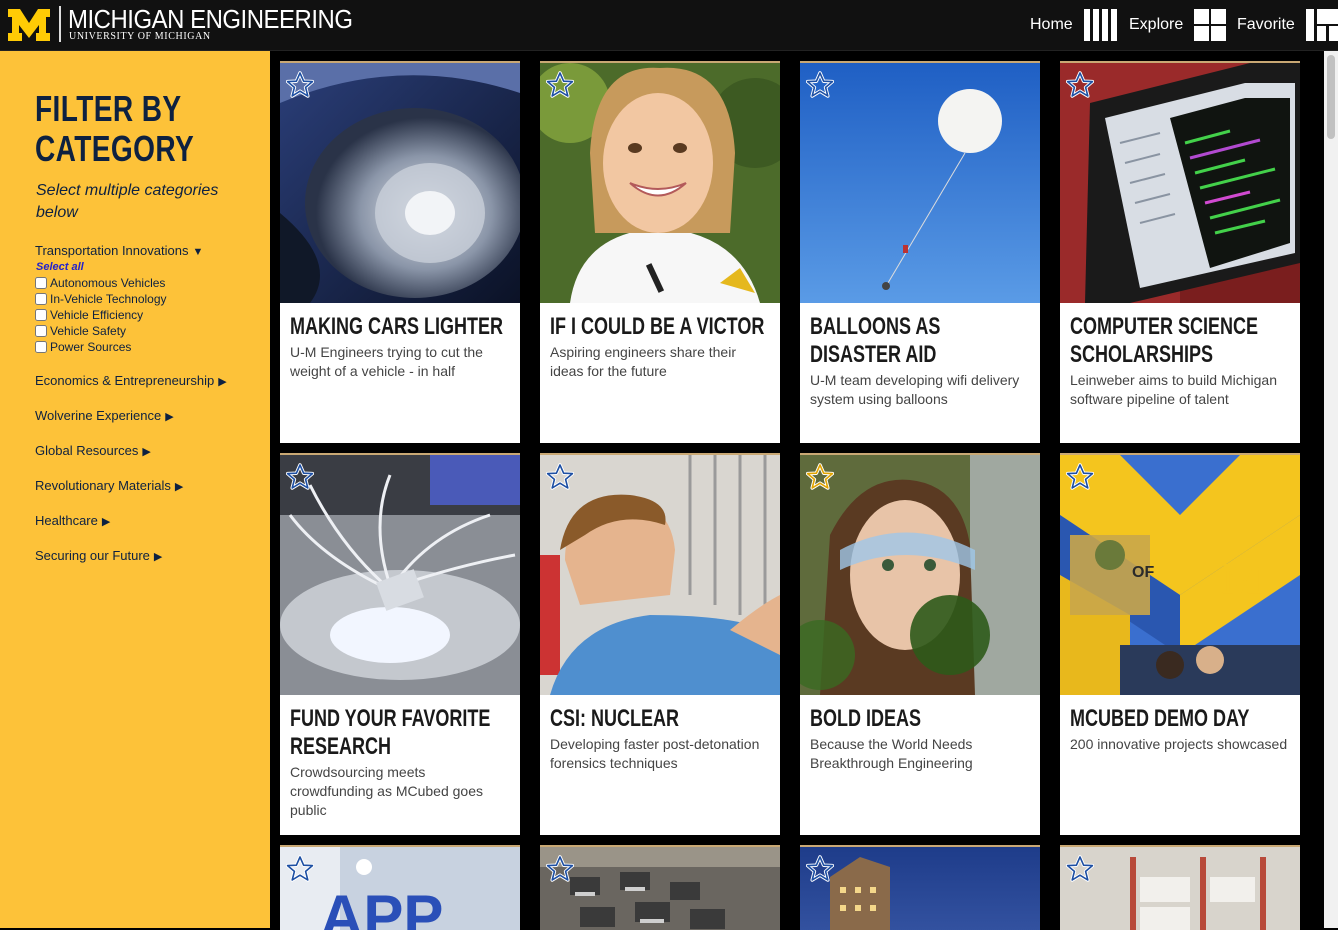  I want to click on category-label: Economics & Entrepreneurship, so click(125, 380).